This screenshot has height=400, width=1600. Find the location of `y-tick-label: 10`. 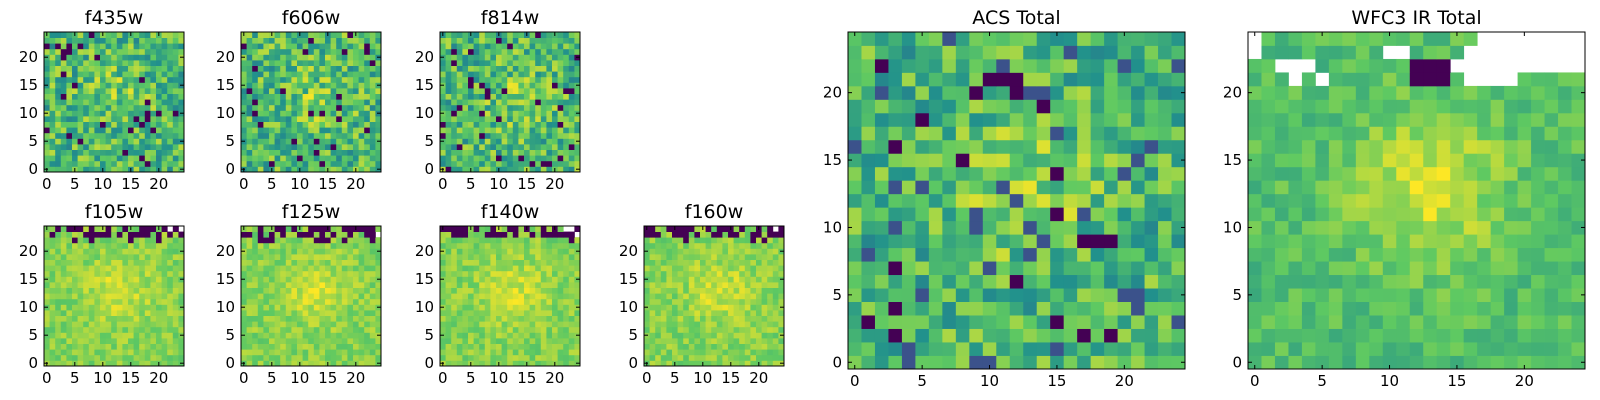

y-tick-label: 10 is located at coordinates (225, 113).